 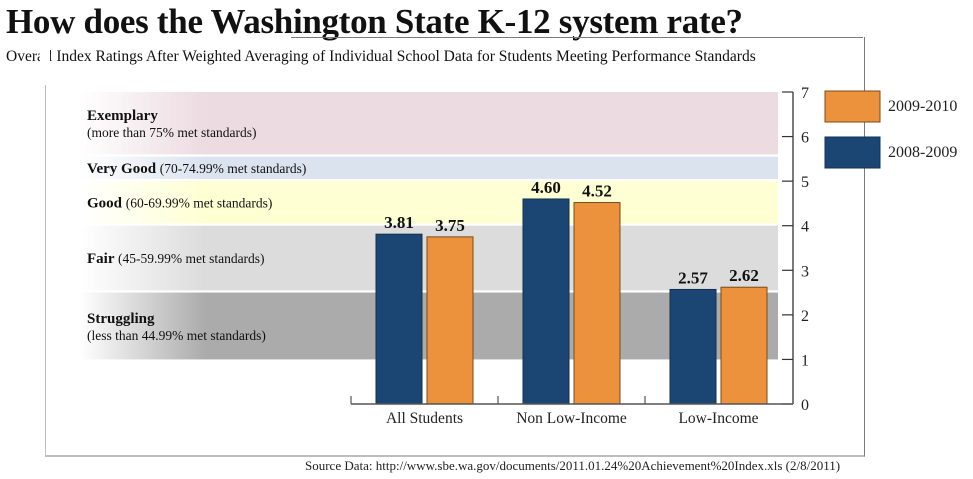 I want to click on band-name: Good, so click(x=106, y=203).